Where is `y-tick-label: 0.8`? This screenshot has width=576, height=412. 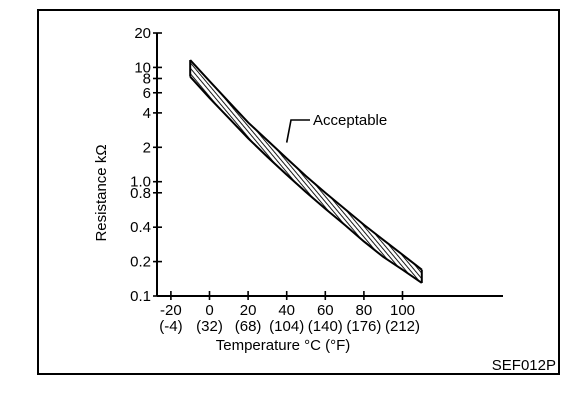
y-tick-label: 0.8 is located at coordinates (140, 193).